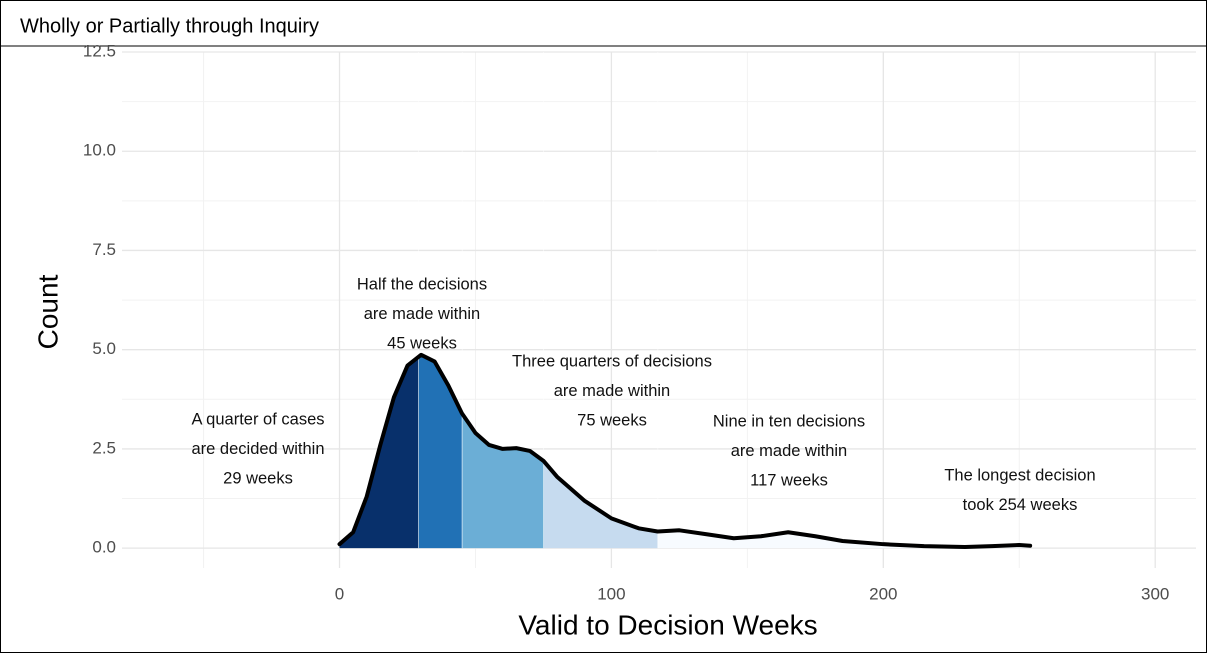 Image resolution: width=1207 pixels, height=653 pixels. Describe the element at coordinates (47, 311) in the screenshot. I see `y-axis-label: Count` at that location.